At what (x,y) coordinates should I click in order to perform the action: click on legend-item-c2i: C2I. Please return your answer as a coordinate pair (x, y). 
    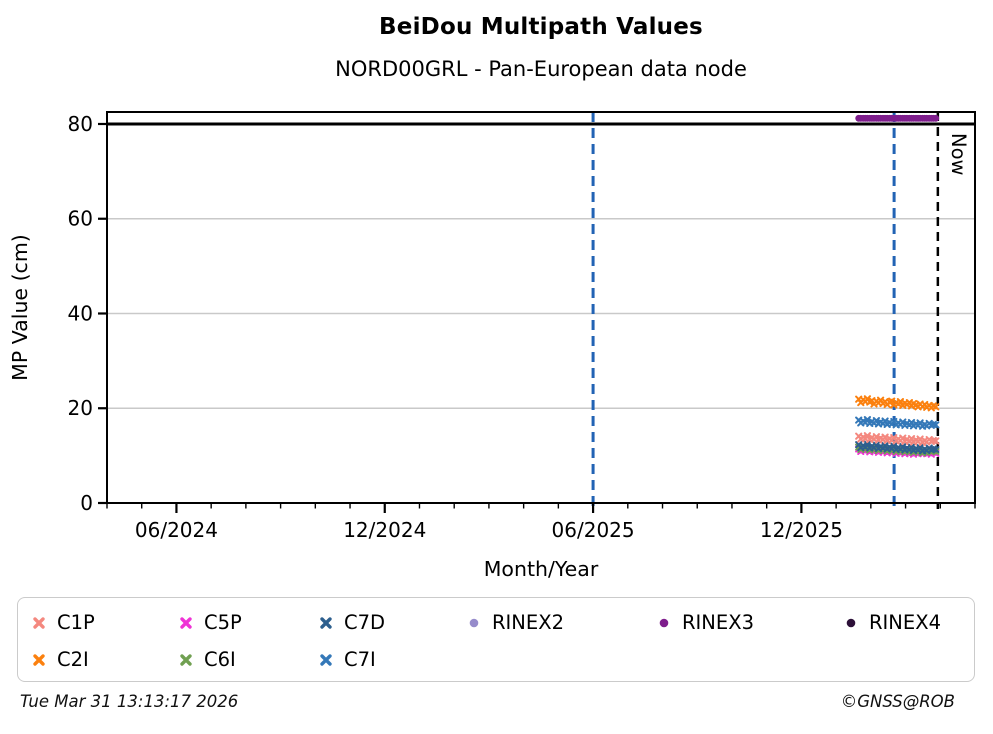
    Looking at the image, I should click on (104, 659).